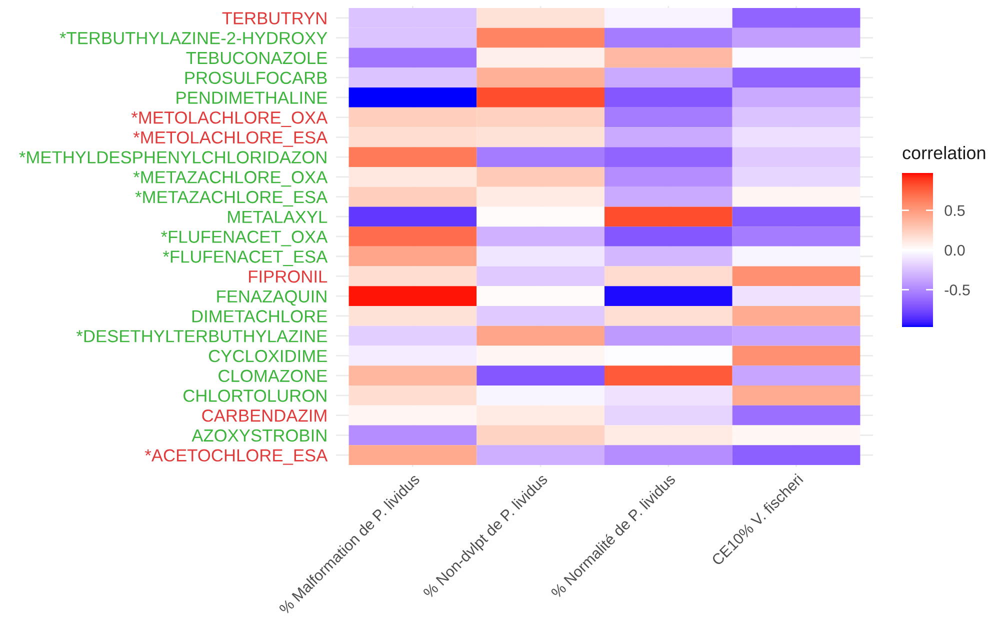  What do you see at coordinates (278, 216) in the screenshot?
I see `y-tick-label: METALAXYL` at bounding box center [278, 216].